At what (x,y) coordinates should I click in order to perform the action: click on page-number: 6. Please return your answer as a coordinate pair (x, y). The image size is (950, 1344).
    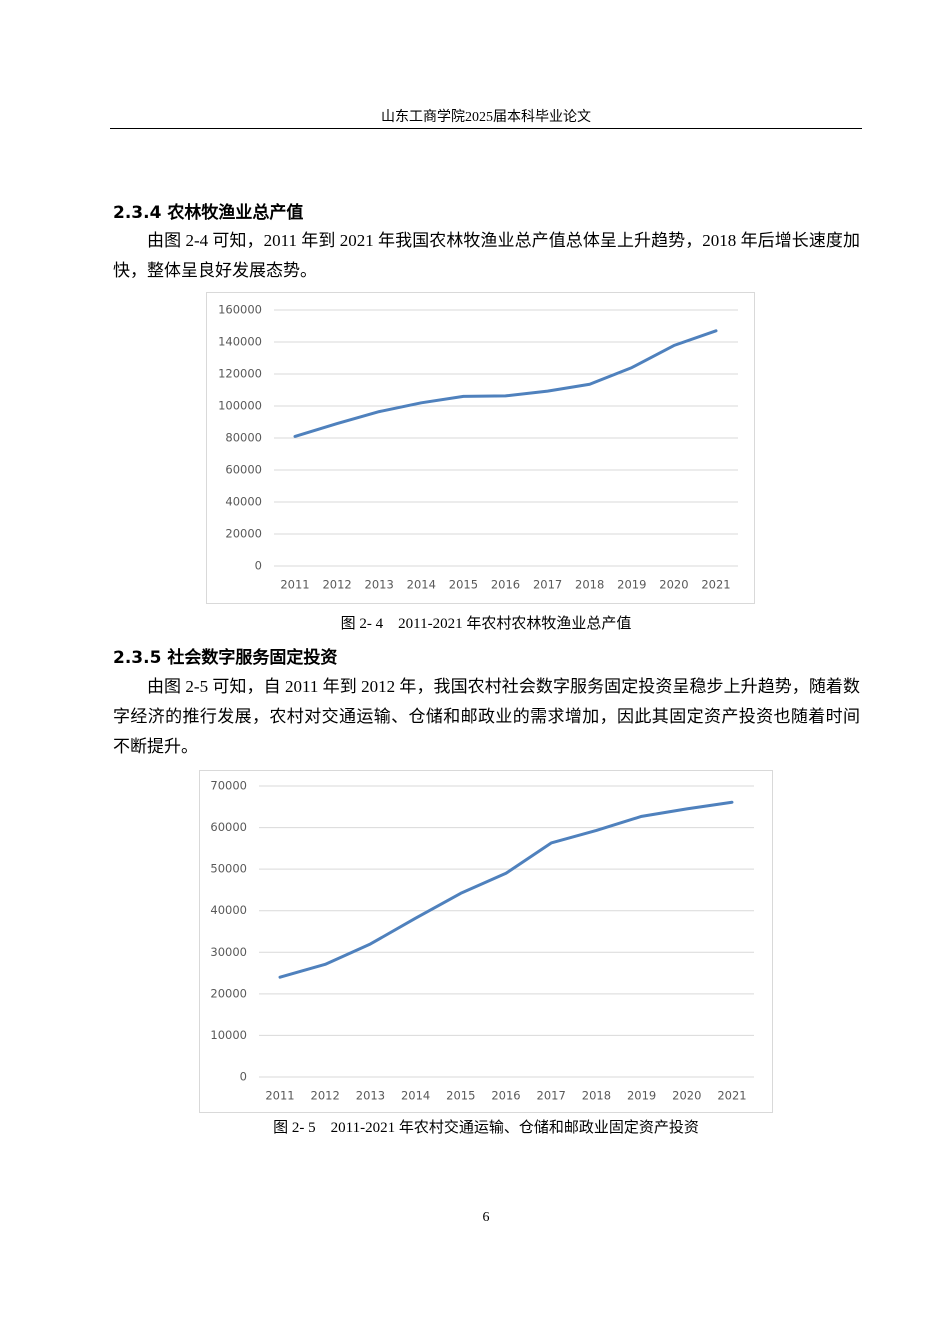
    Looking at the image, I should click on (486, 1217).